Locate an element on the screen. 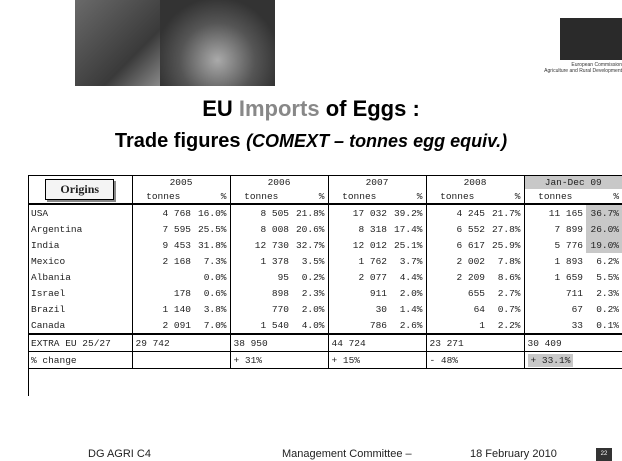 This screenshot has width=622, height=461. total-cell: - 48% is located at coordinates (474, 360).